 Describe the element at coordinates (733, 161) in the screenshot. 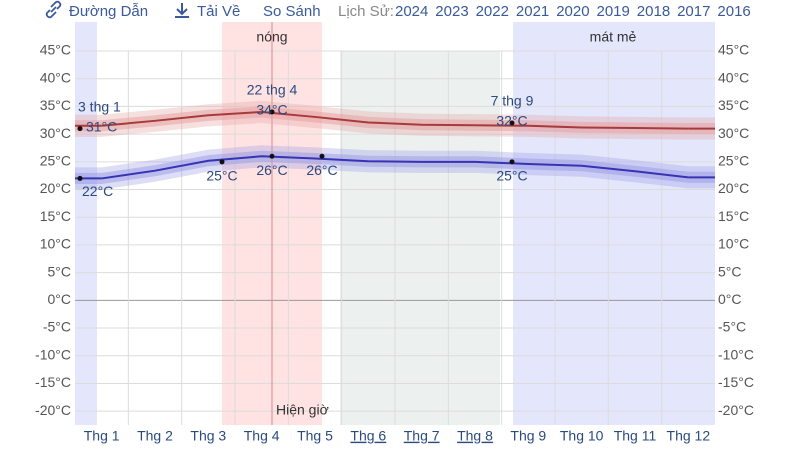

I see `y-tick-label-right: 25°C` at that location.